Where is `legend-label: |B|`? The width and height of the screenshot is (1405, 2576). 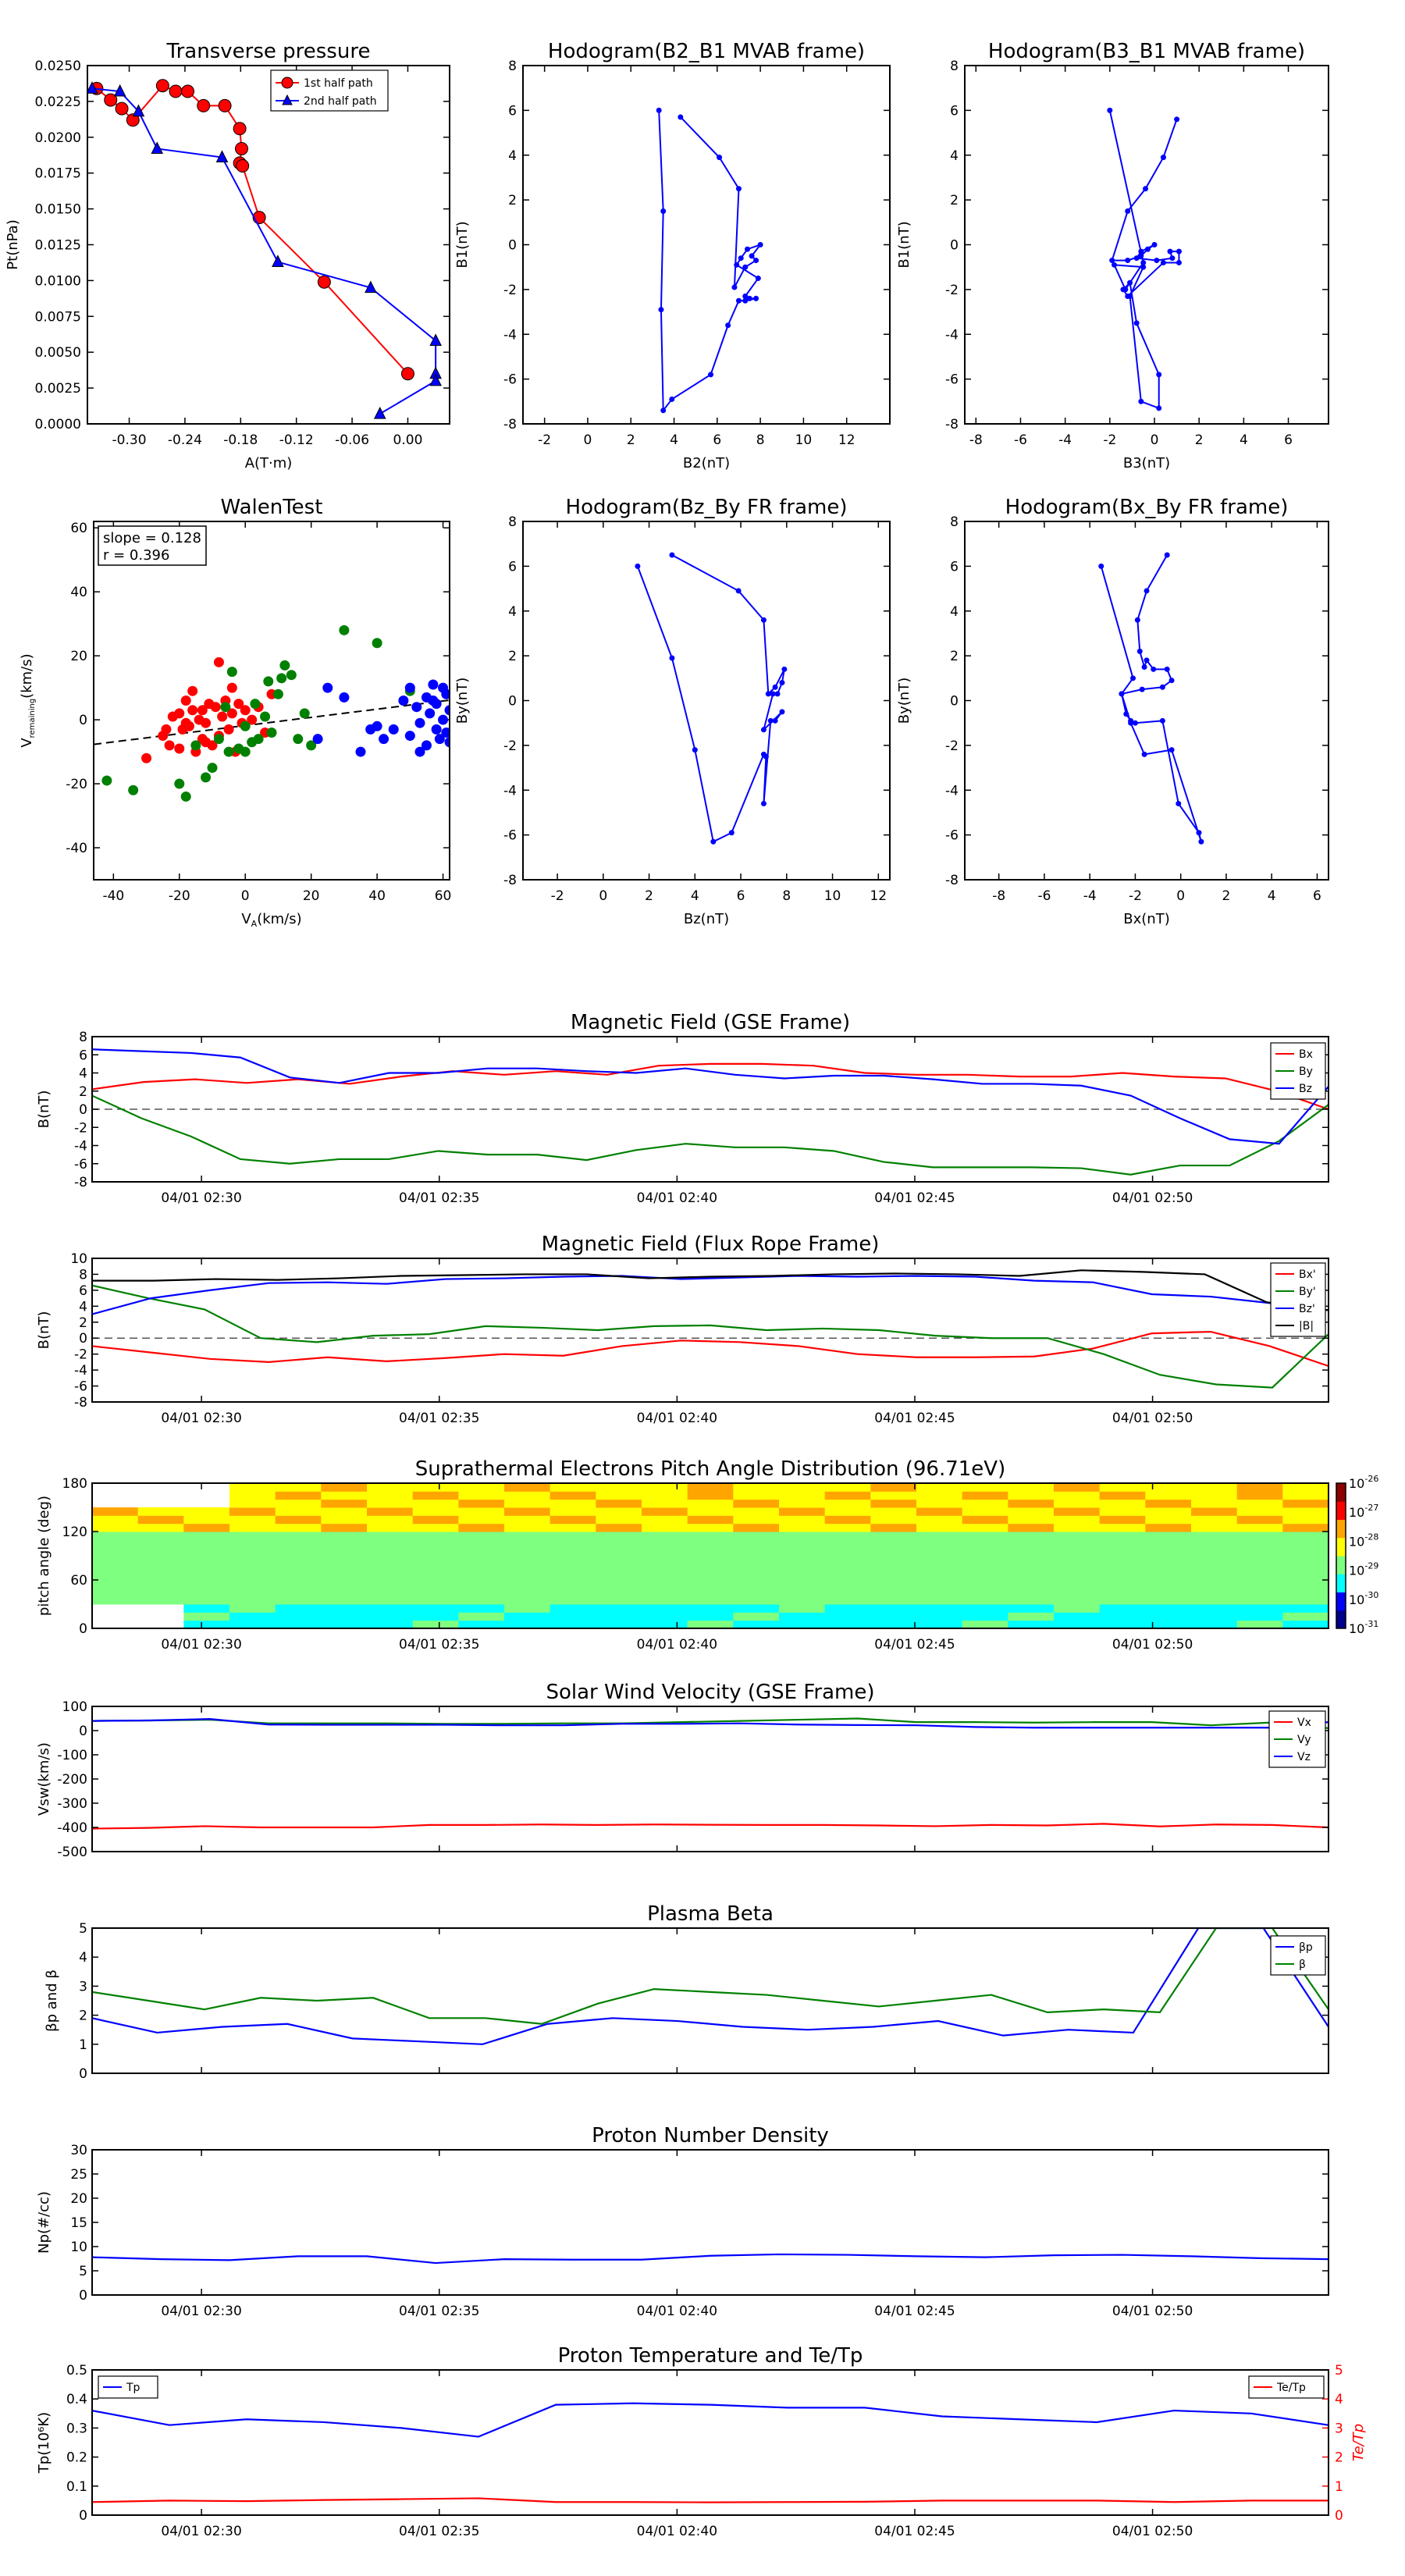 legend-label: |B| is located at coordinates (1306, 1326).